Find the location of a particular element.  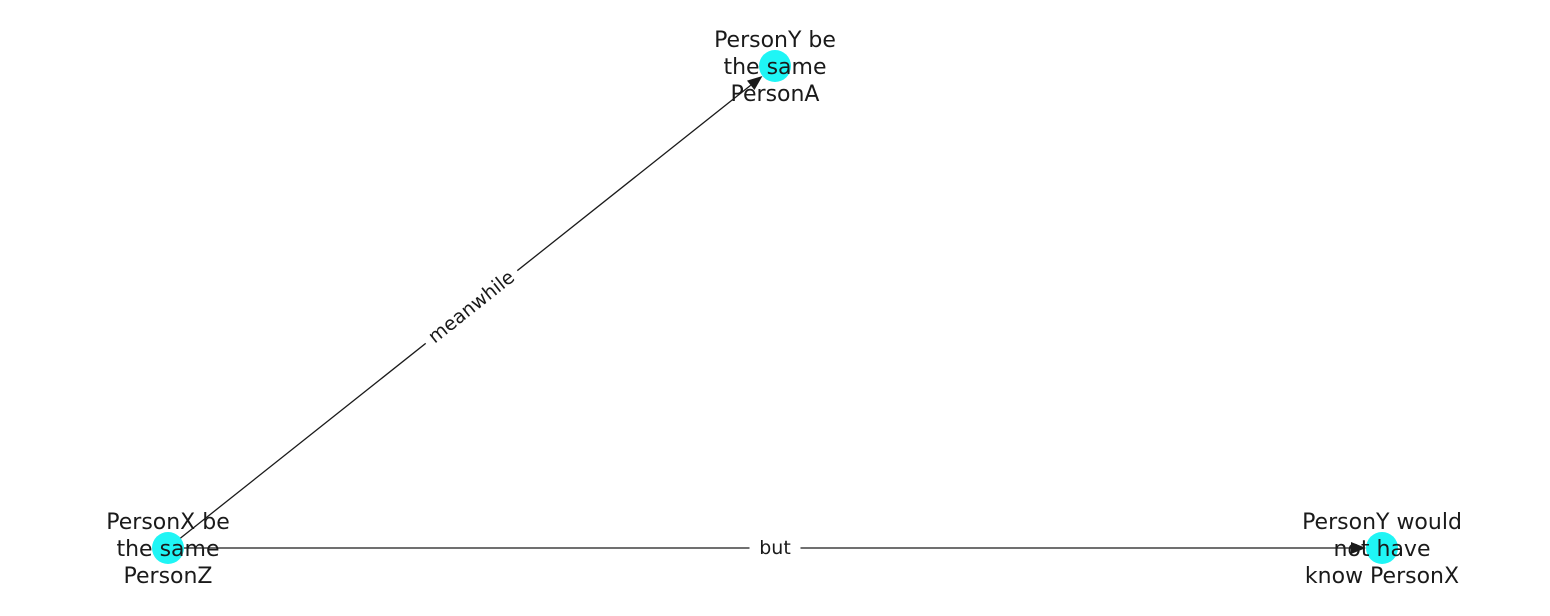

edge-label-group: but is located at coordinates (775, 548).